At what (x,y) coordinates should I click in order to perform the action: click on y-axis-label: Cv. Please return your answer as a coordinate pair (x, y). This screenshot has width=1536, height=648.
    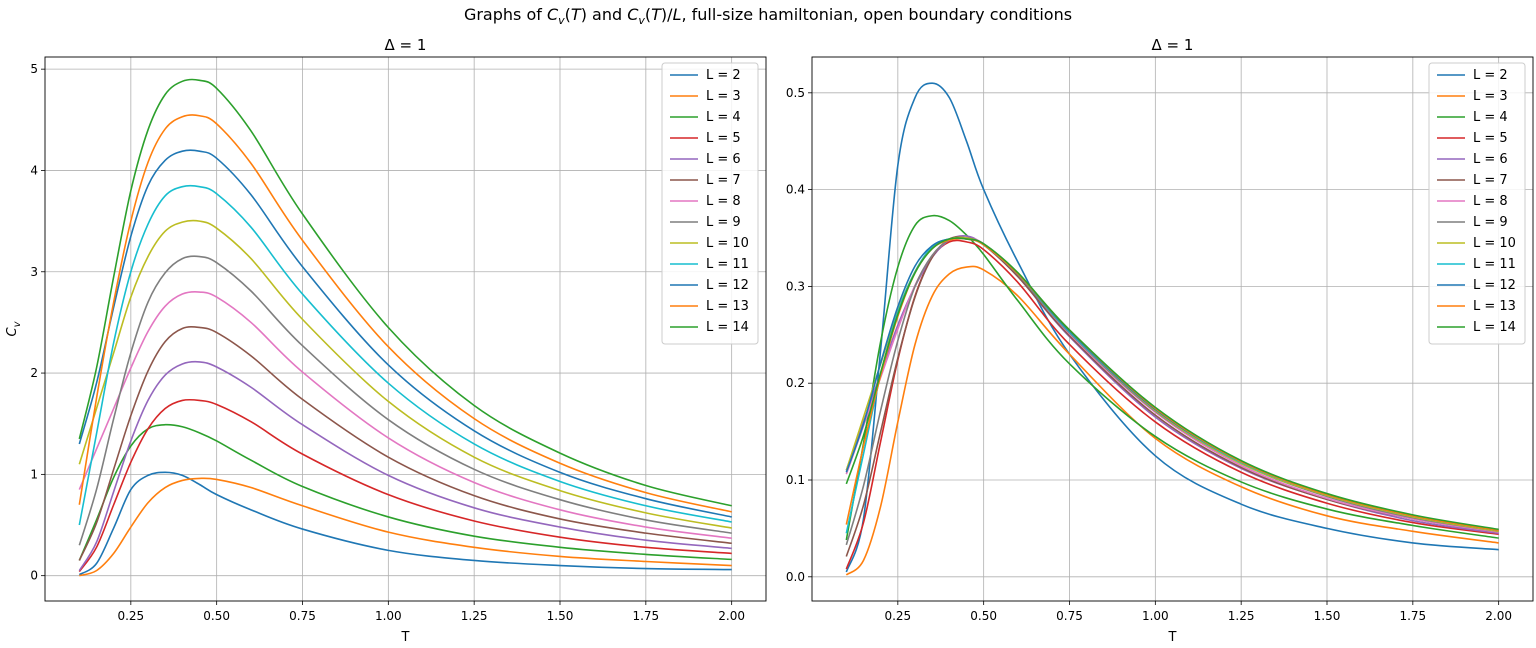
    Looking at the image, I should click on (14, 328).